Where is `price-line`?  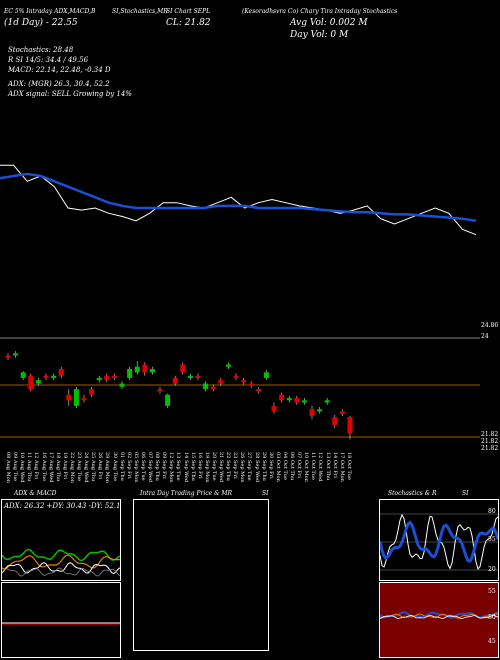 price-line is located at coordinates (238, 200).